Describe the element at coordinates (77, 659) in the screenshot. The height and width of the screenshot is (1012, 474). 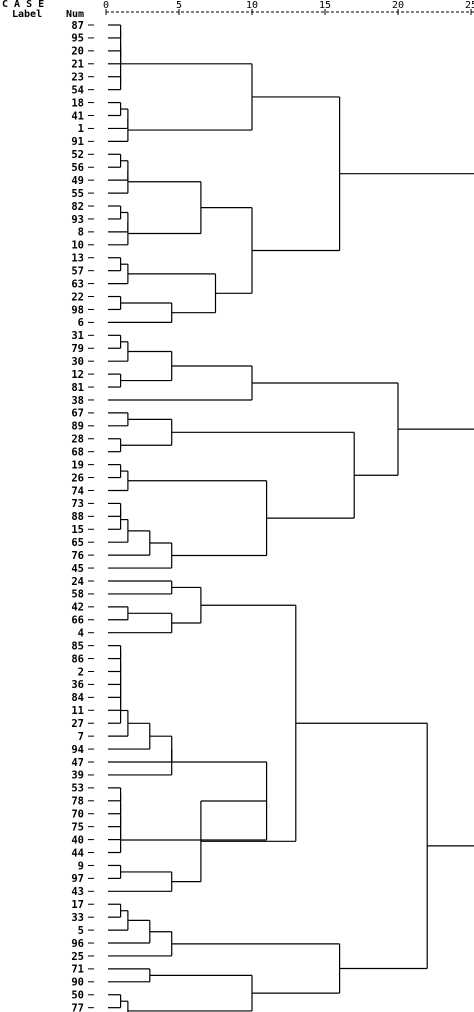
I see `leaf-label: 86` at that location.